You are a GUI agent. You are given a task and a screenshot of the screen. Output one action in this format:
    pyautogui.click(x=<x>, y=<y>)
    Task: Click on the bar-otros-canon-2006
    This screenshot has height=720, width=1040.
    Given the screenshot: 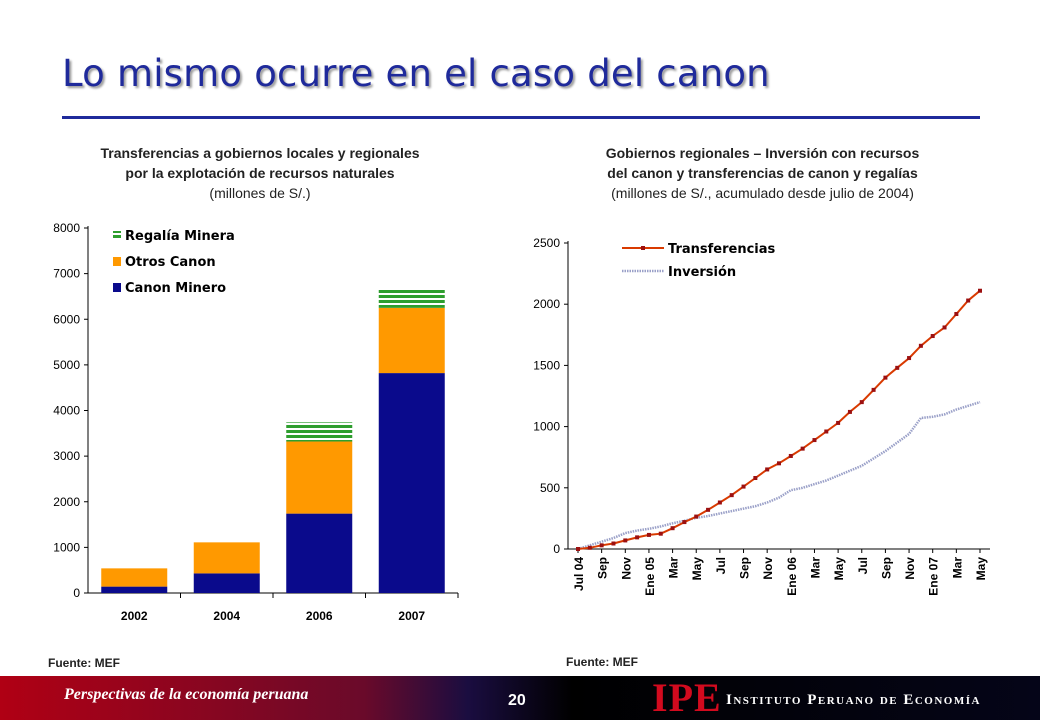 What is the action you would take?
    pyautogui.click(x=319, y=477)
    